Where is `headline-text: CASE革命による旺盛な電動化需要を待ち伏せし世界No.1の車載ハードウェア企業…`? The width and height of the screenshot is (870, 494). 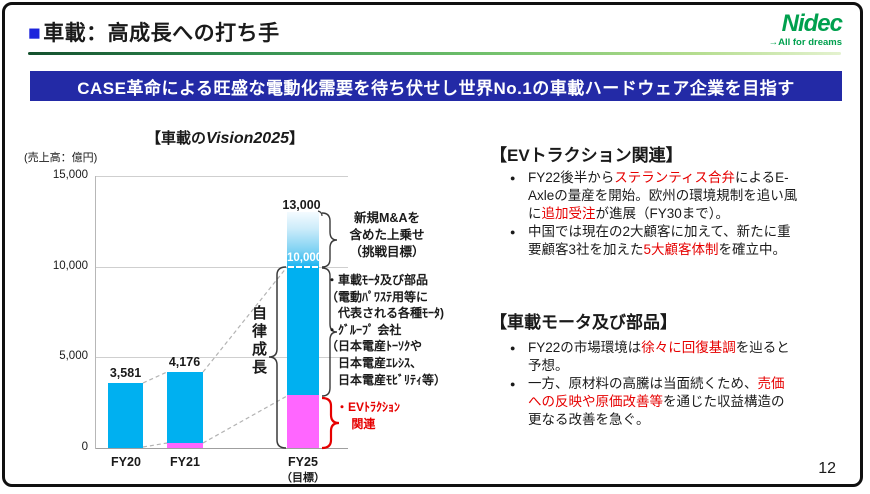
headline-text: CASE革命による旺盛な電動化需要を待ち伏せし世界No.1の車載ハードウェア企業… is located at coordinates (436, 88).